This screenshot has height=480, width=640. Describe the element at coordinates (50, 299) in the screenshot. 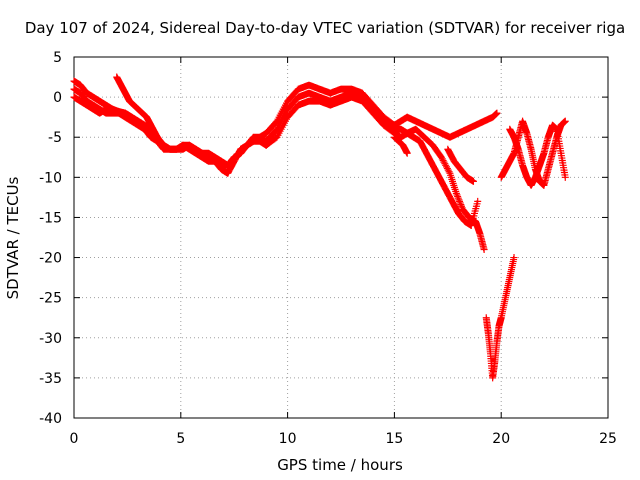

I see `y-tick-label: -25` at that location.